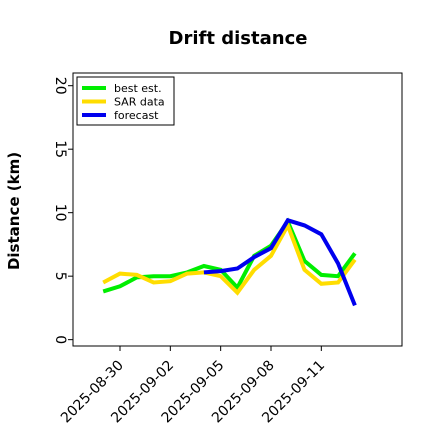  I want to click on y-tick-label: 0, so click(60, 339).